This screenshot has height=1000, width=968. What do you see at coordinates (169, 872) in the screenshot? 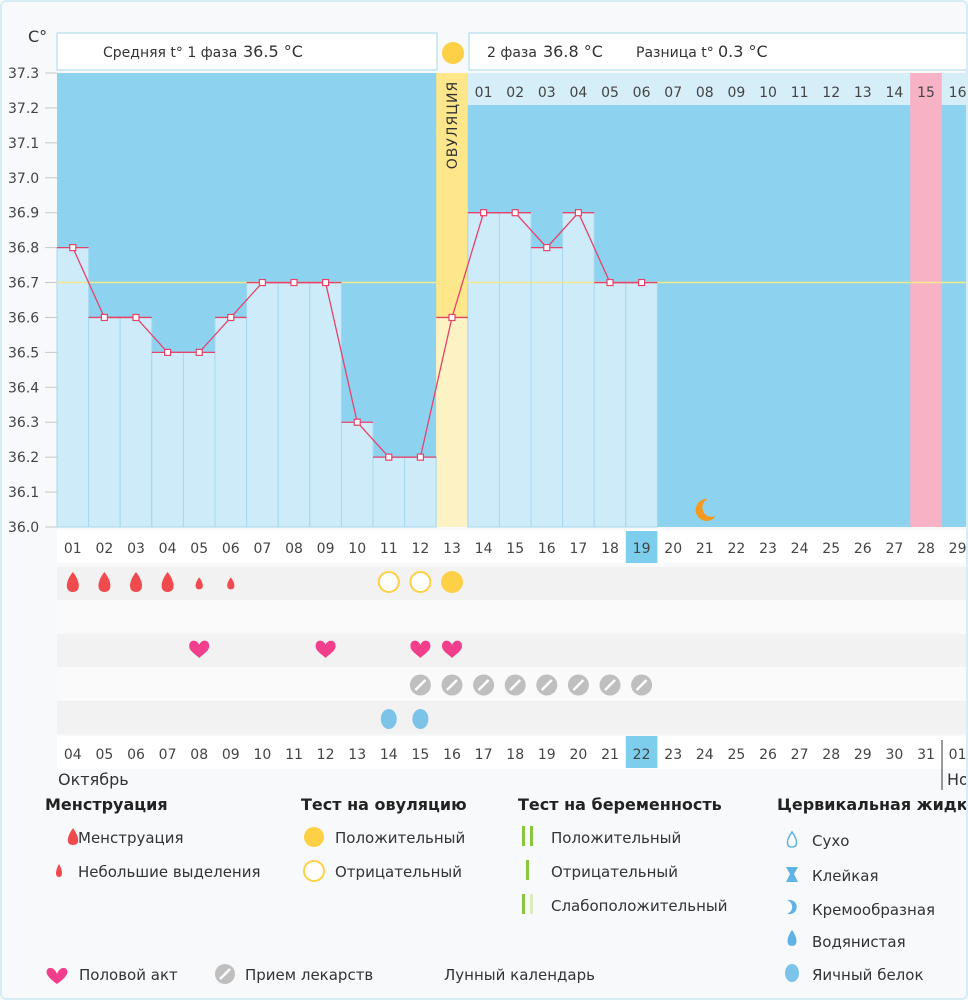
I see `legend-spotting-item: Небольшие выделения` at bounding box center [169, 872].